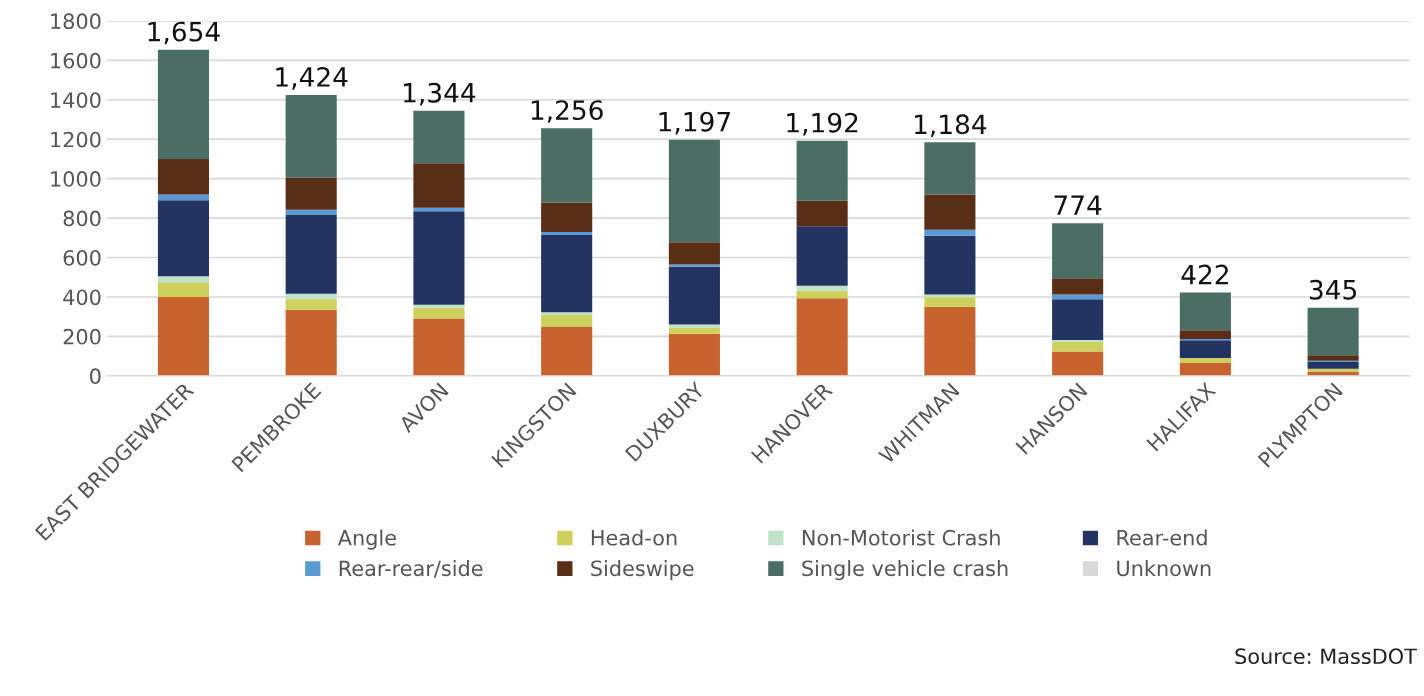  Describe the element at coordinates (366, 539) in the screenshot. I see `legend-label: Angle` at that location.